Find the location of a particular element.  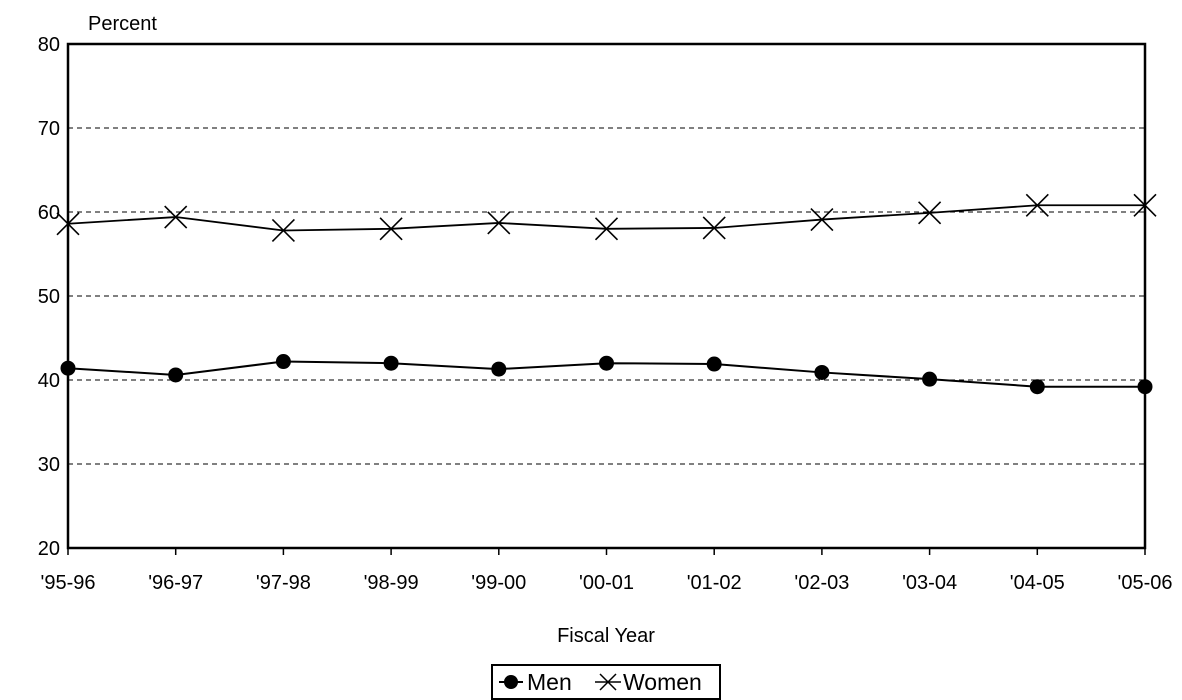

y-tick-label: 70 is located at coordinates (49, 129).